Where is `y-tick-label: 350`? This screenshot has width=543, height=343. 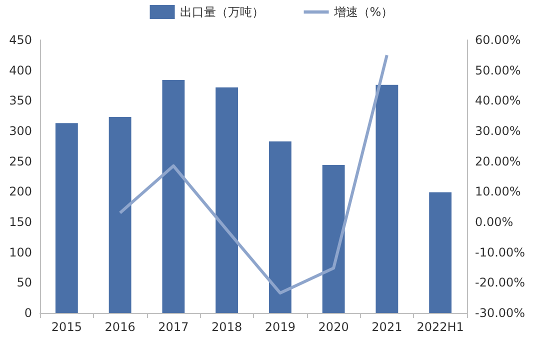
y-tick-label: 350 is located at coordinates (20, 101).